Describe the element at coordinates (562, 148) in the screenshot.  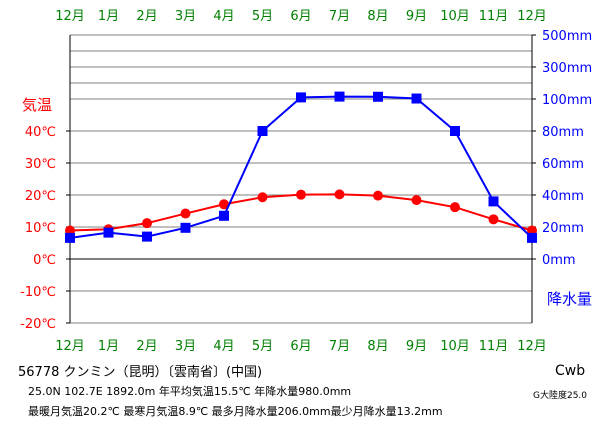
I see `precipitation-tick-labels: 0mm 20mm 40mm 60mm 80mm 100mm 300mm 500mm` at that location.